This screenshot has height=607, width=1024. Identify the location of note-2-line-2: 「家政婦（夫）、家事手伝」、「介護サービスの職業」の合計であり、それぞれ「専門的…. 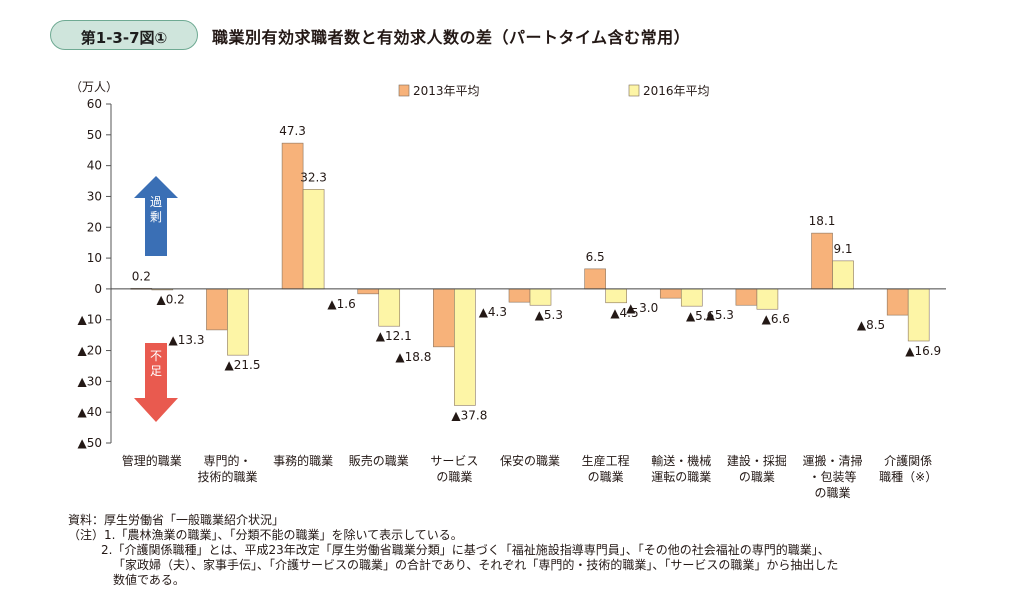
(476, 565).